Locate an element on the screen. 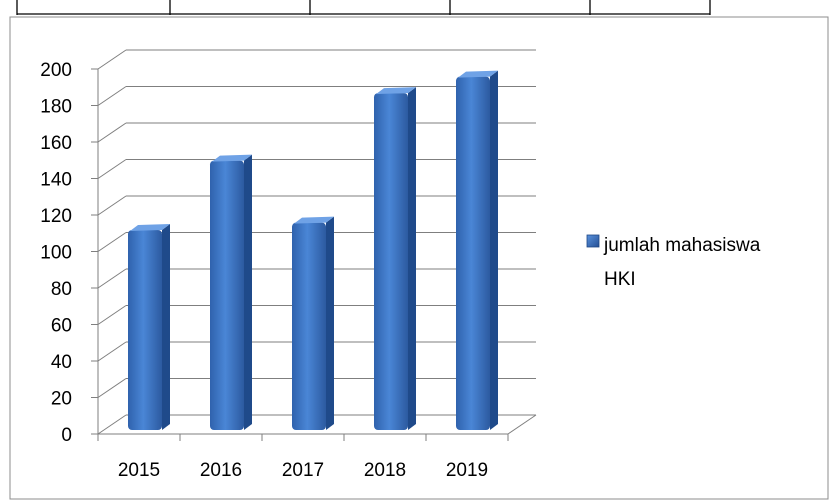 This screenshot has height=500, width=830. floor-edge is located at coordinates (522, 424).